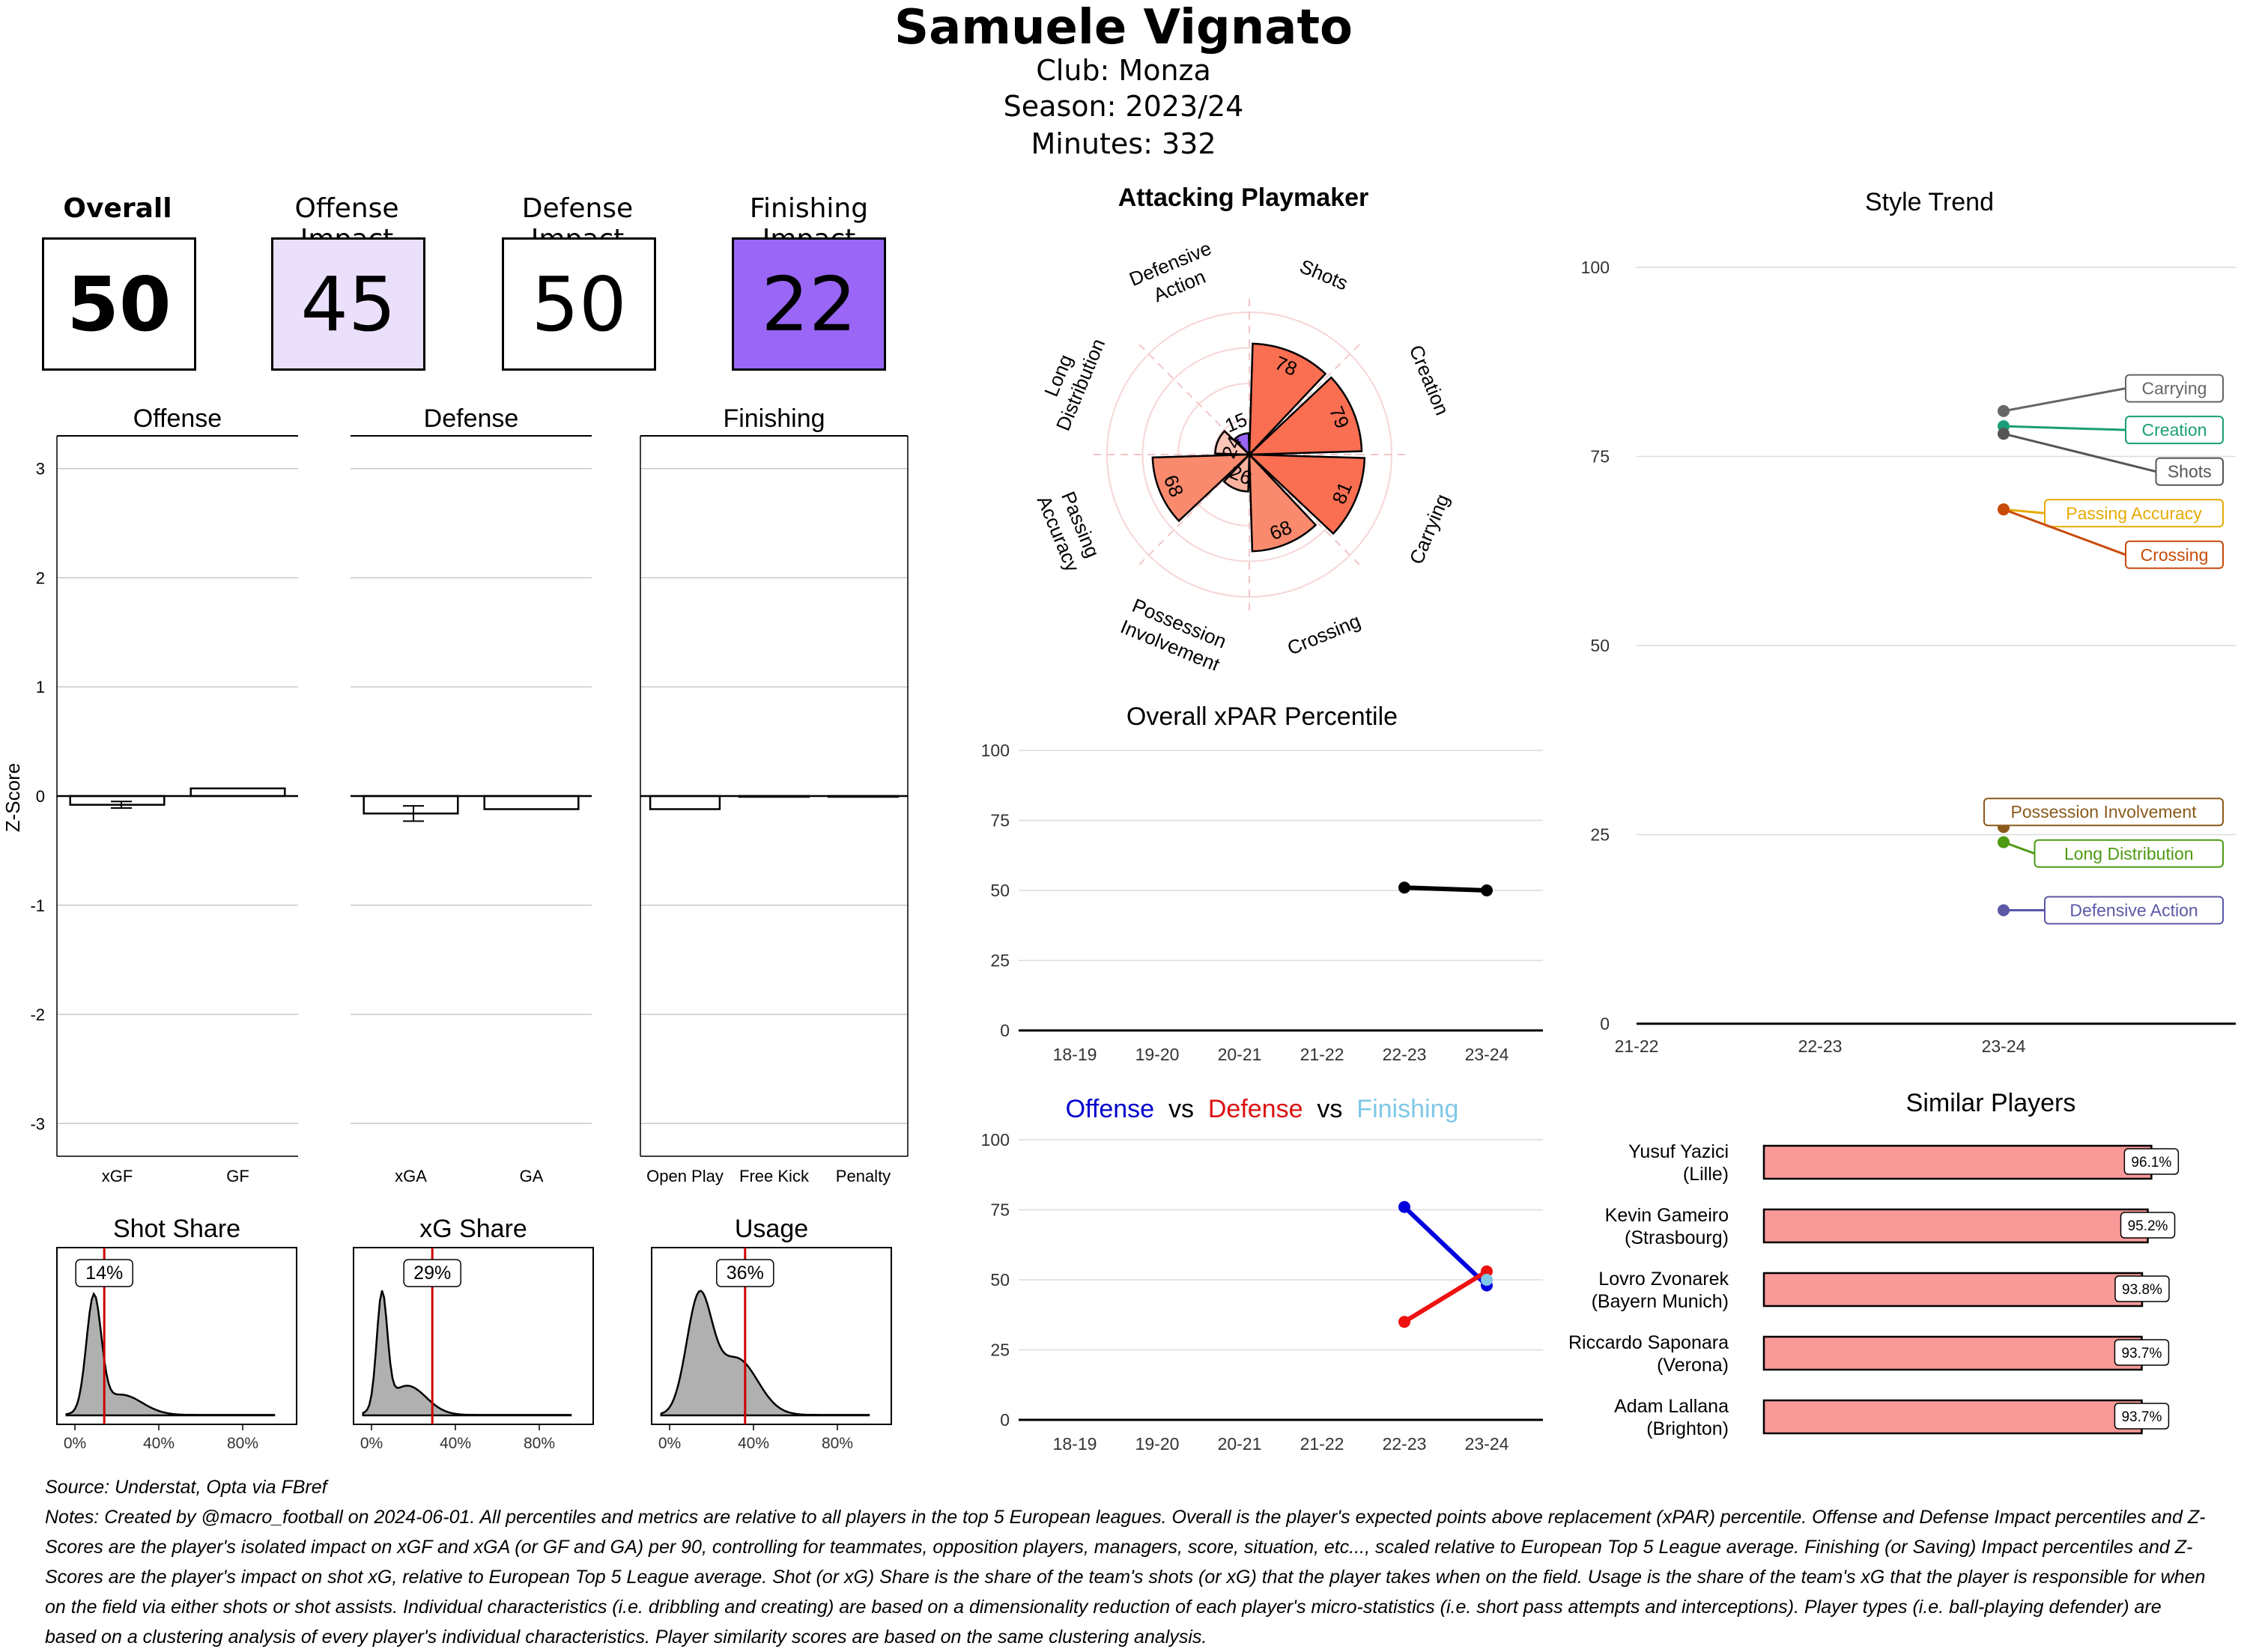  Describe the element at coordinates (1429, 379) in the screenshot. I see `radar-category-line: Creation` at that location.